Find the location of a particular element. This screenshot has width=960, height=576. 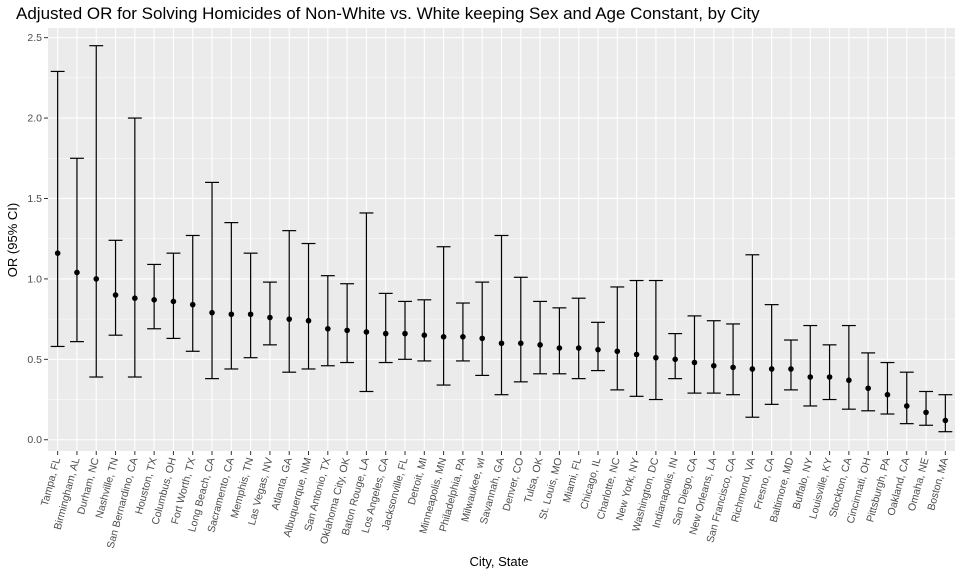

y-tick-label: 0.0 is located at coordinates (34, 440).